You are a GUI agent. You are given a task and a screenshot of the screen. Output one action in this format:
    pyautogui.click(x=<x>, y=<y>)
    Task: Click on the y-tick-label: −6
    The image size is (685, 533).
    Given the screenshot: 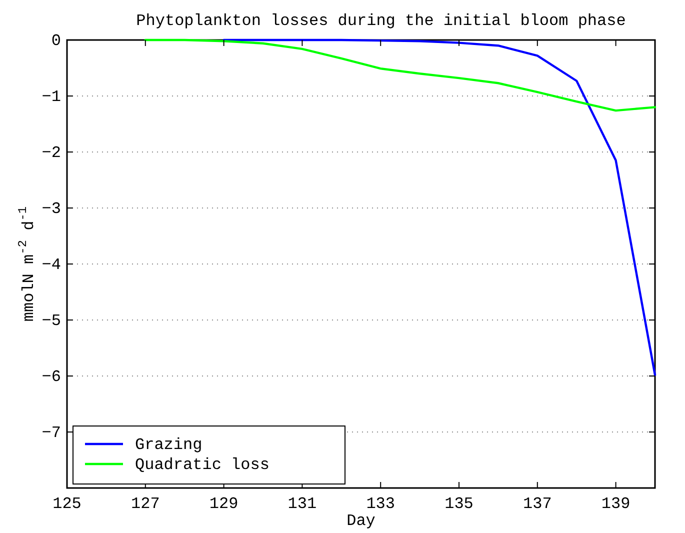 What is the action you would take?
    pyautogui.click(x=51, y=377)
    